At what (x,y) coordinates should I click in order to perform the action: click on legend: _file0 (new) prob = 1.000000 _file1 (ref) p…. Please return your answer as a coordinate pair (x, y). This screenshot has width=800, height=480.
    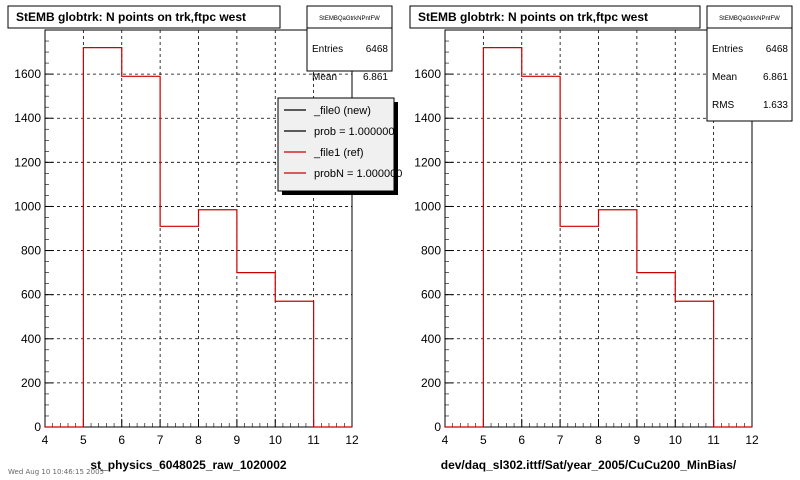
    Looking at the image, I should click on (339, 146).